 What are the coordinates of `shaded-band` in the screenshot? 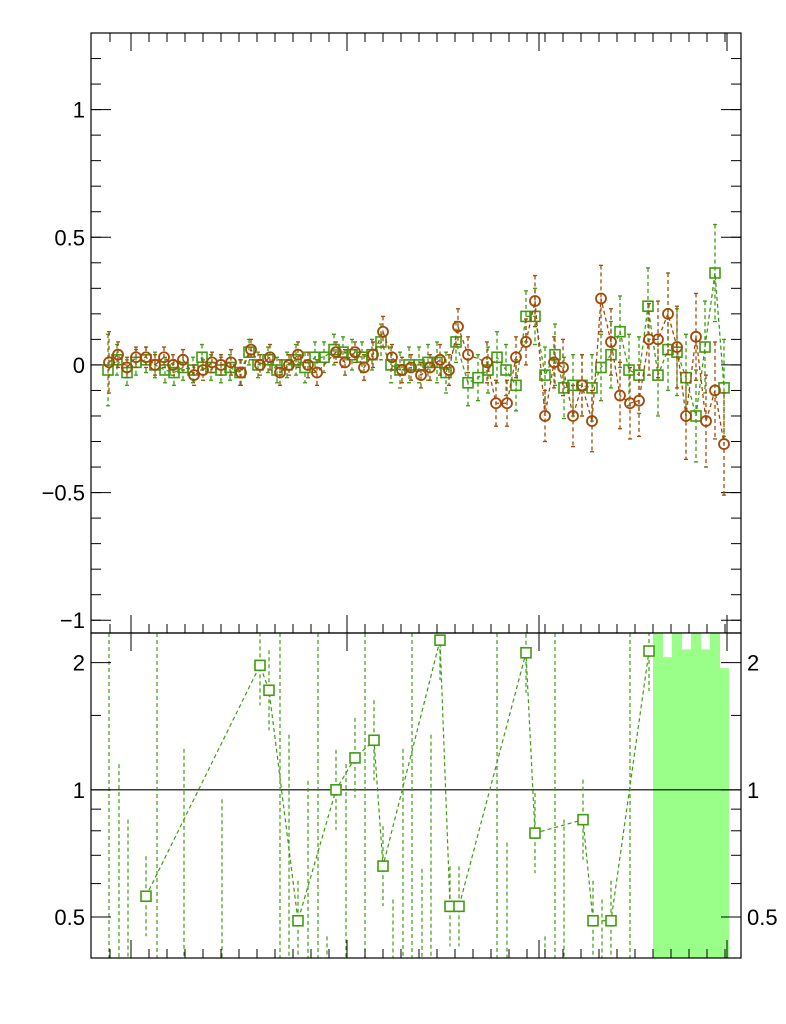 It's located at (691, 795).